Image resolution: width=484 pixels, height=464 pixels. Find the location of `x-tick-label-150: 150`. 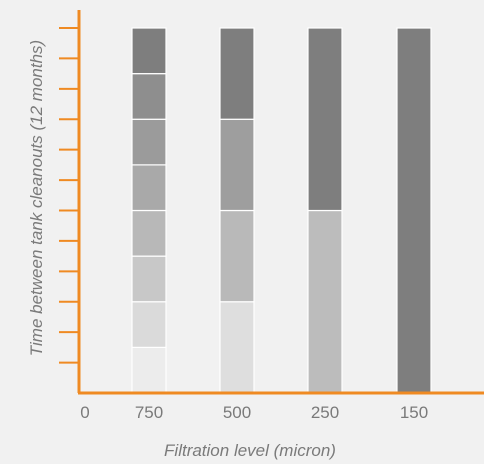

x-tick-label-150: 150 is located at coordinates (414, 412).